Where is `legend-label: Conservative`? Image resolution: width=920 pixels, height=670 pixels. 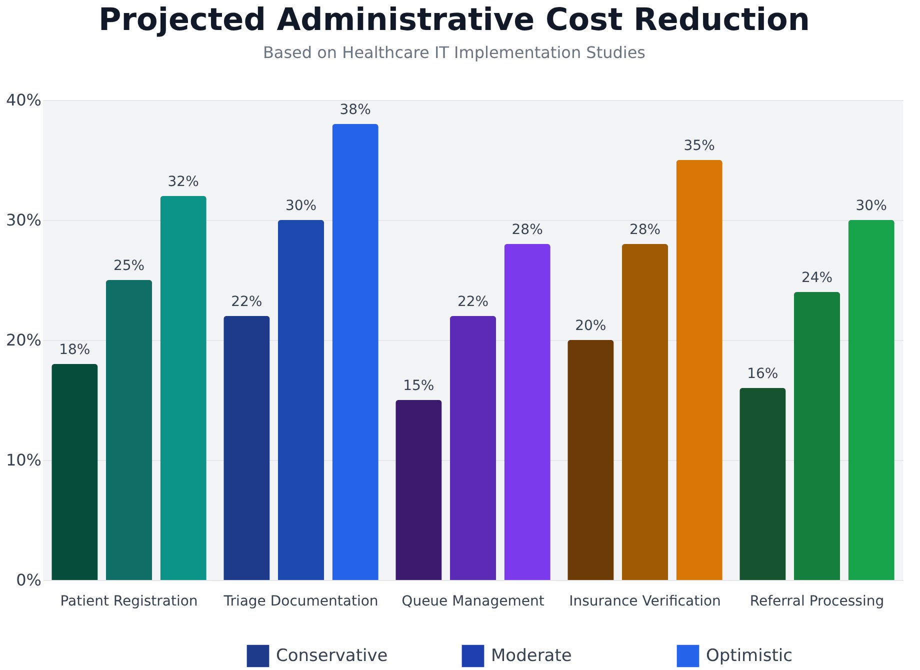 legend-label: Conservative is located at coordinates (332, 656).